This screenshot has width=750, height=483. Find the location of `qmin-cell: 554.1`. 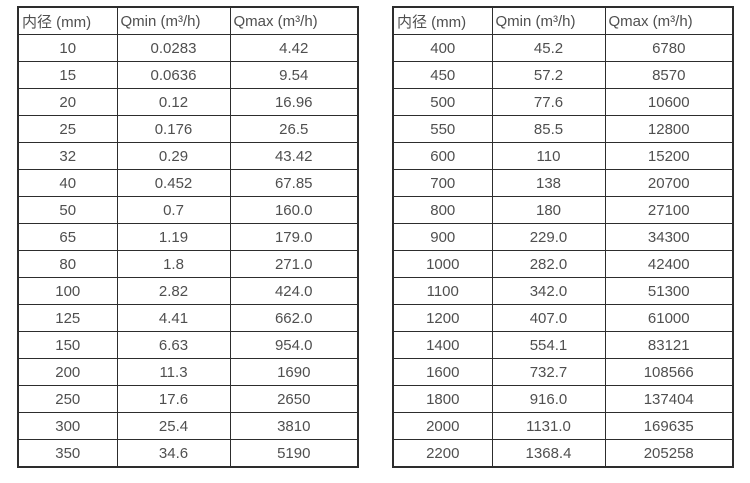

qmin-cell: 554.1 is located at coordinates (548, 345).